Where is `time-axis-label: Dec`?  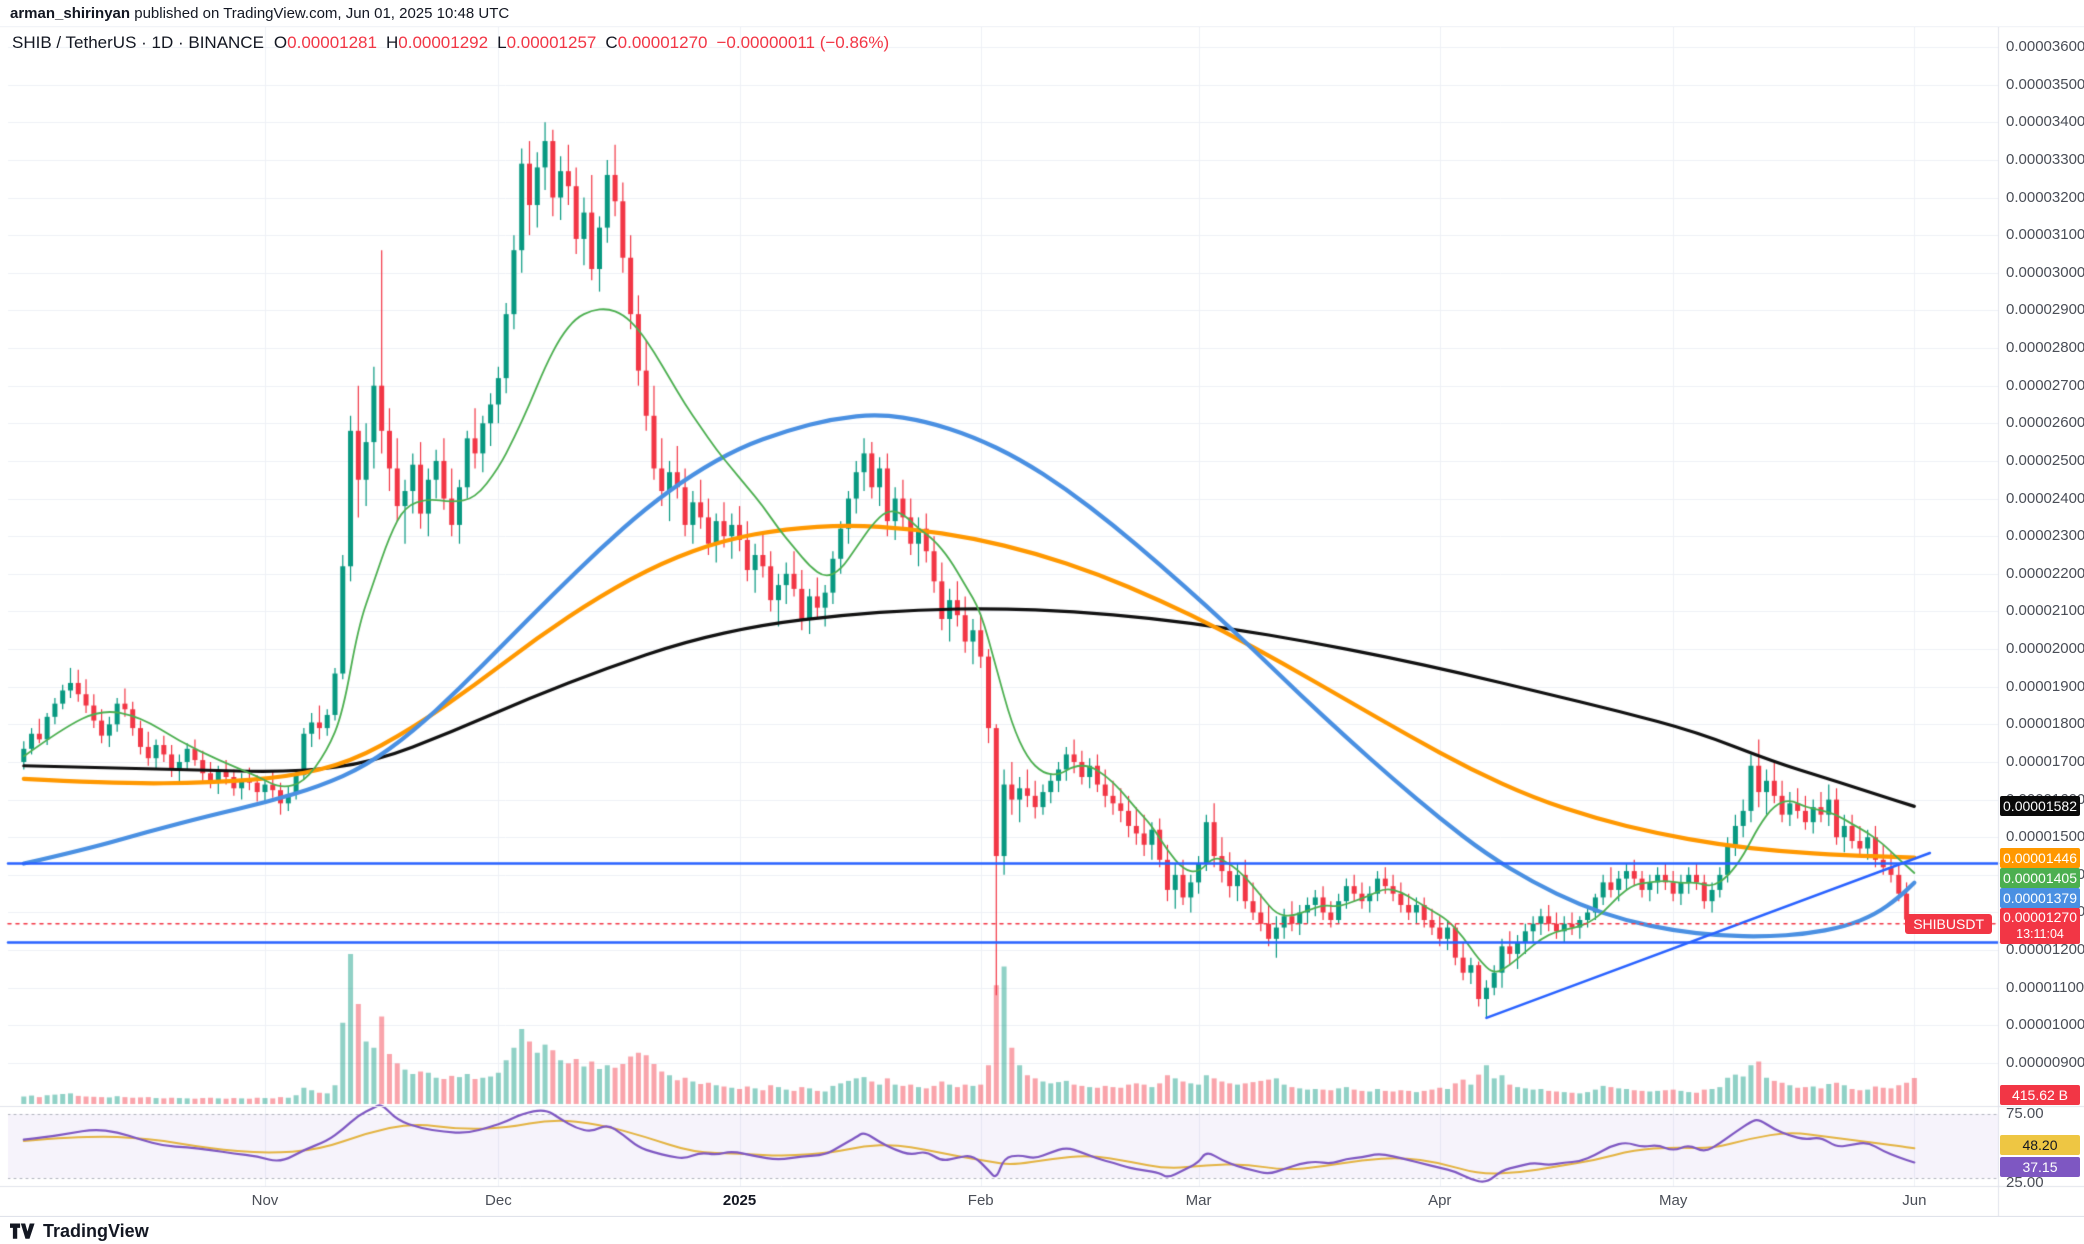 time-axis-label: Dec is located at coordinates (498, 1200).